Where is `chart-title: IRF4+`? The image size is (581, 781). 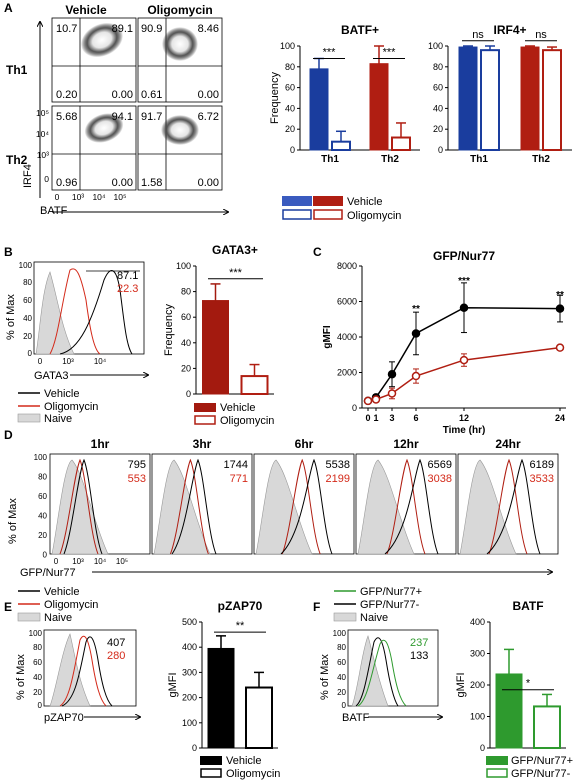 chart-title: IRF4+ is located at coordinates (509, 30).